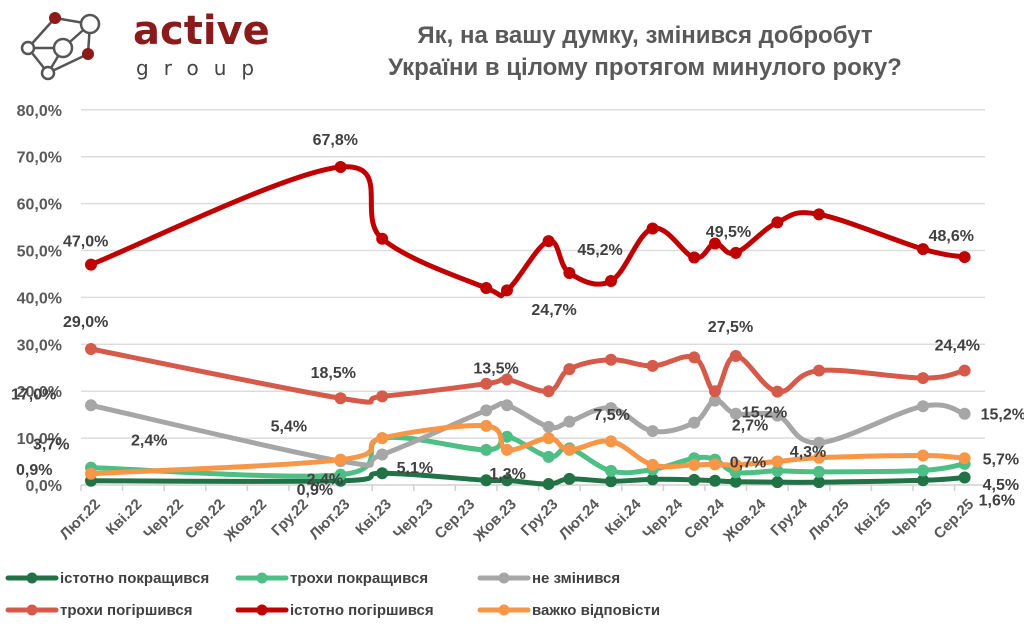 The width and height of the screenshot is (1024, 634). Describe the element at coordinates (333, 373) in the screenshot. I see `data-label: 18,5%` at that location.